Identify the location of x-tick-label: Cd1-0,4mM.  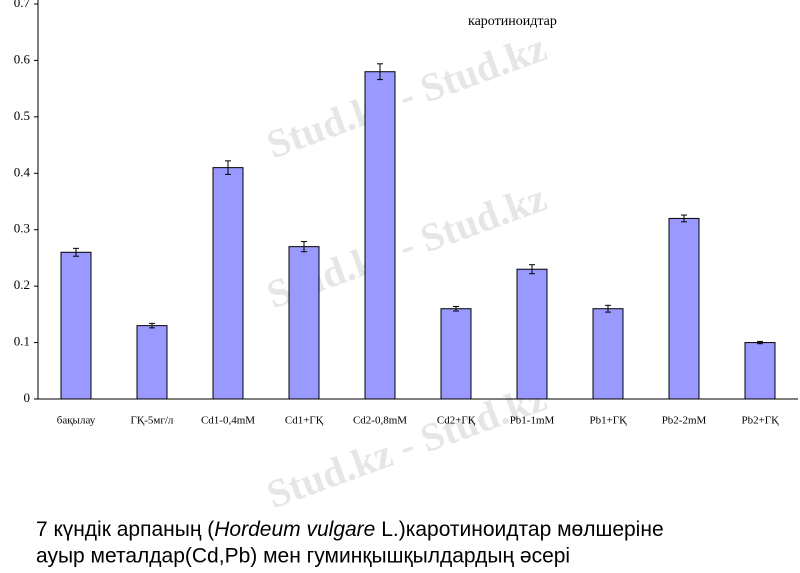
(228, 421).